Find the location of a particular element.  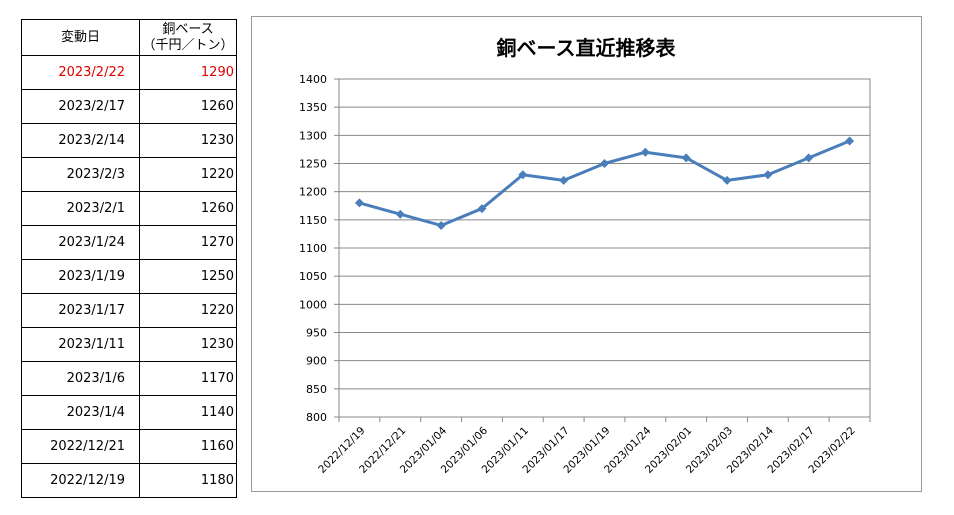

chart-title: 銅ベース直近推移表 is located at coordinates (587, 48).